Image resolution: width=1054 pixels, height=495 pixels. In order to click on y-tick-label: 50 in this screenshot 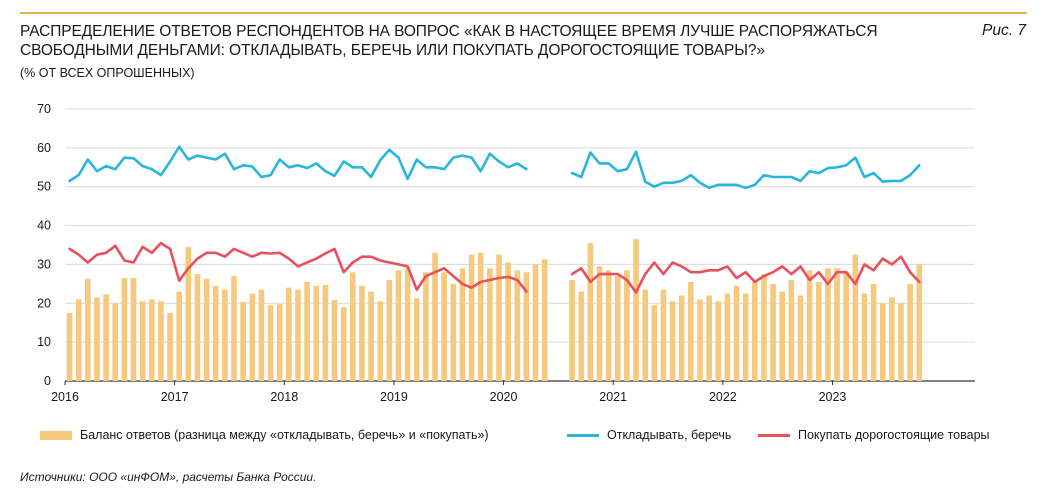, I will do `click(44, 187)`.